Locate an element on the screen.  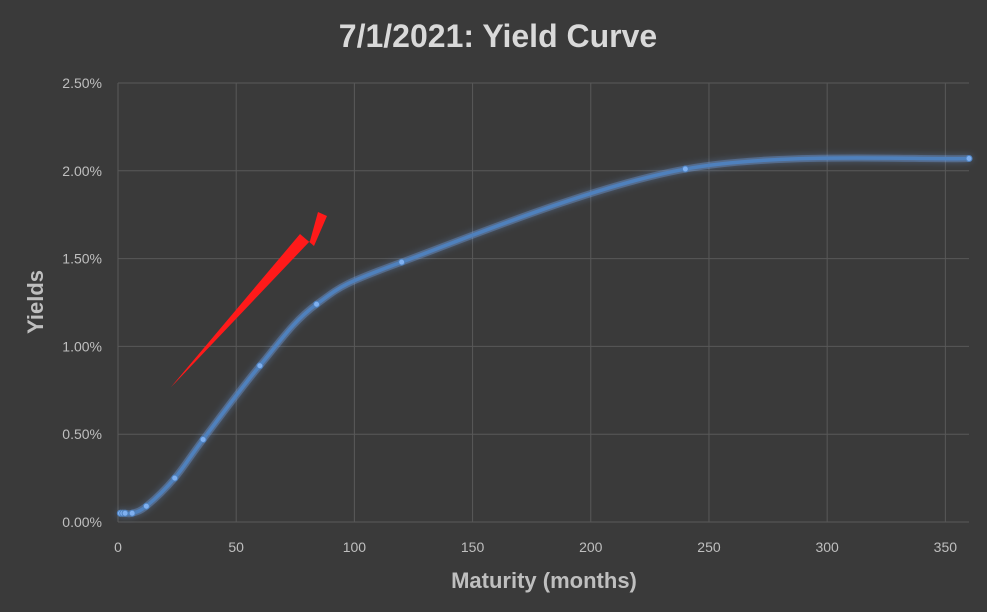
x-tick-label: 300 is located at coordinates (827, 547).